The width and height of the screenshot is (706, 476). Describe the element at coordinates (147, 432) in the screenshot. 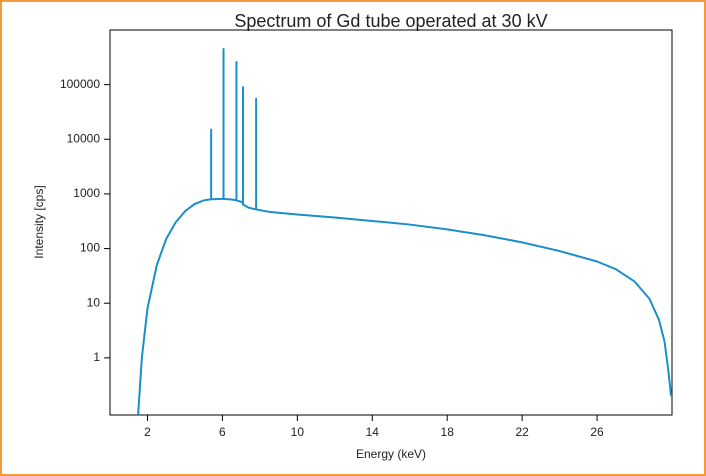

I see `x-tick-label: 2` at that location.